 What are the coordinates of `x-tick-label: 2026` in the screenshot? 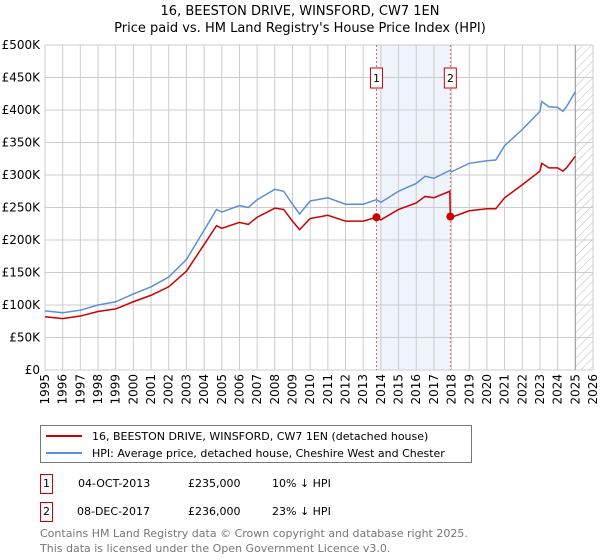 It's located at (593, 389).